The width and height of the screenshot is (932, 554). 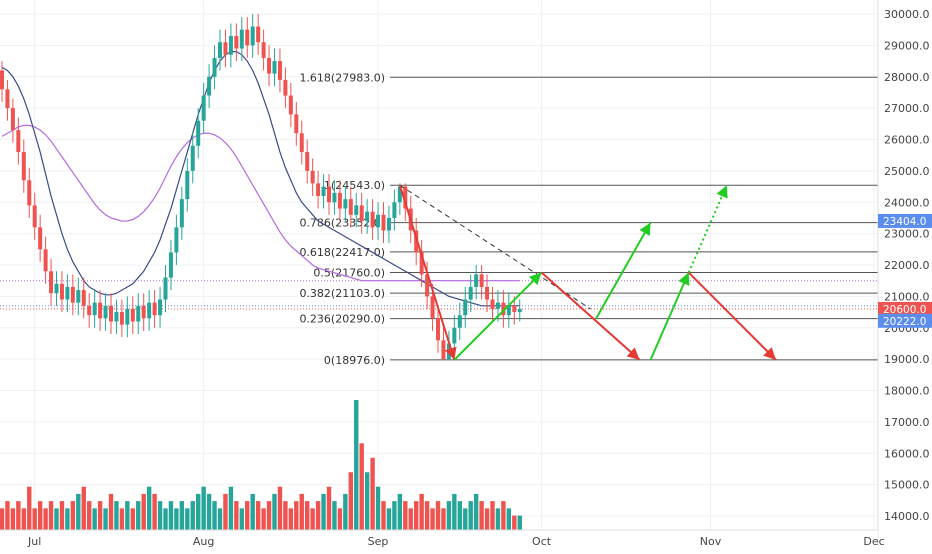 What do you see at coordinates (354, 360) in the screenshot?
I see `fib-level-label: 0(18976.0)` at bounding box center [354, 360].